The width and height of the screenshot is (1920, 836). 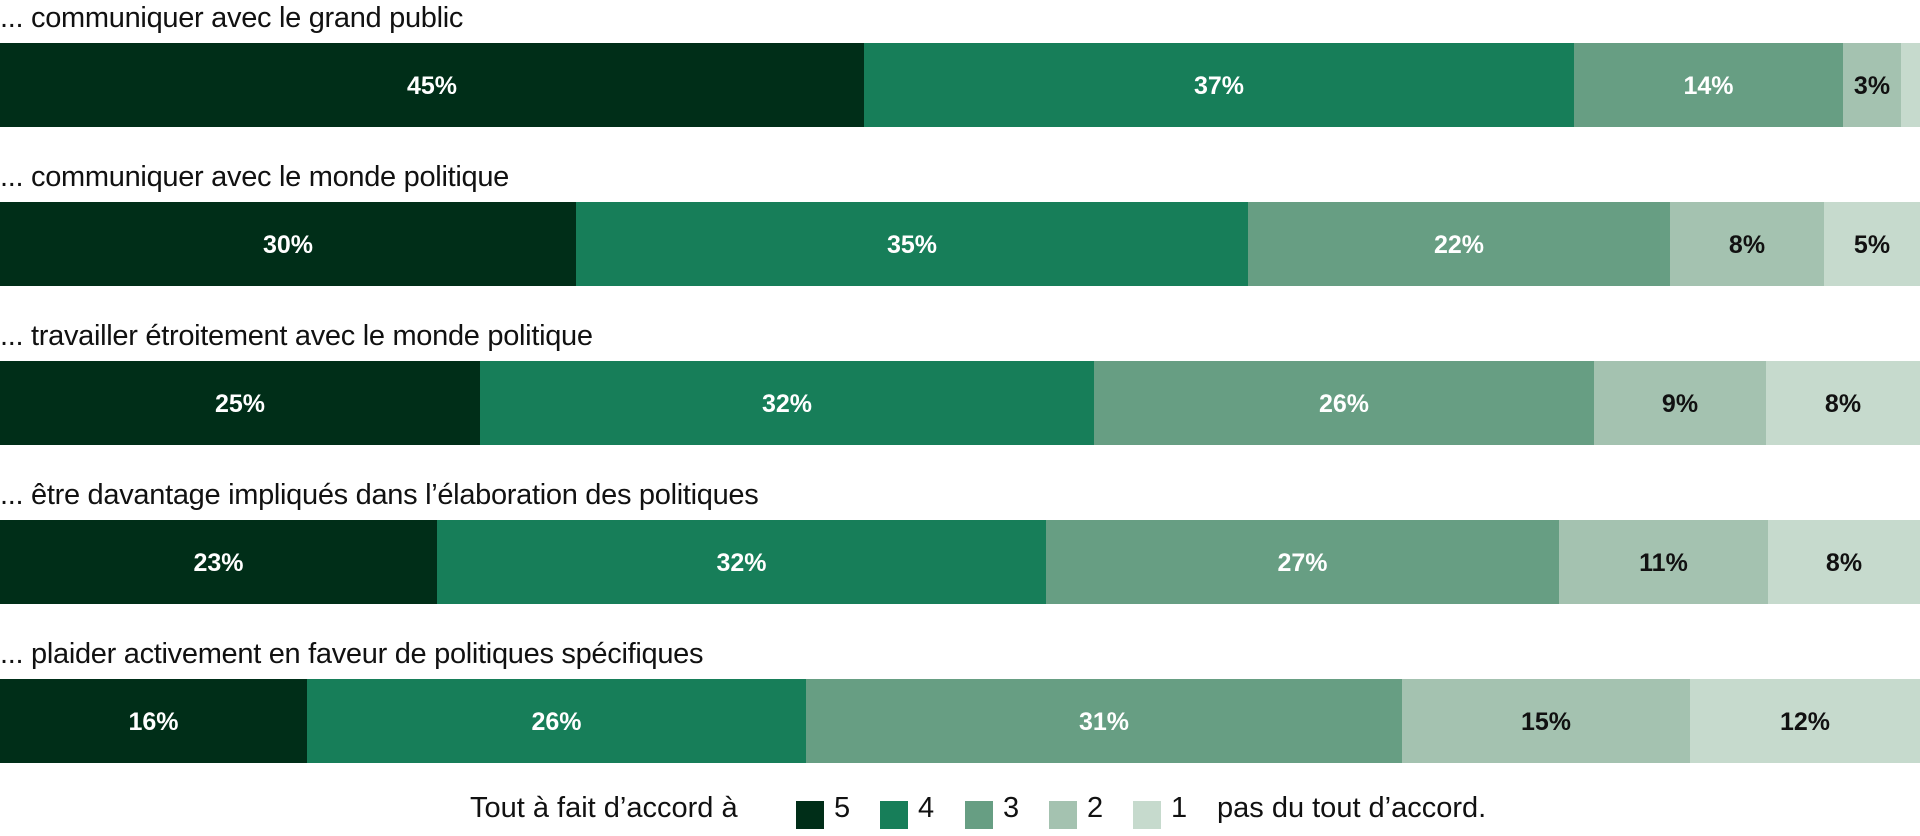 I want to click on data-label-2-3: 22%, so click(x=1459, y=245).